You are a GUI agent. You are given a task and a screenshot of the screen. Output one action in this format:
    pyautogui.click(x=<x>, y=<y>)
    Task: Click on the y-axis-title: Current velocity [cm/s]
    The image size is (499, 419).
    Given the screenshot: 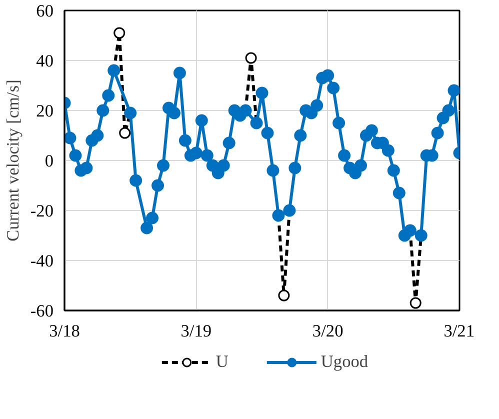 What is the action you would take?
    pyautogui.click(x=12, y=161)
    